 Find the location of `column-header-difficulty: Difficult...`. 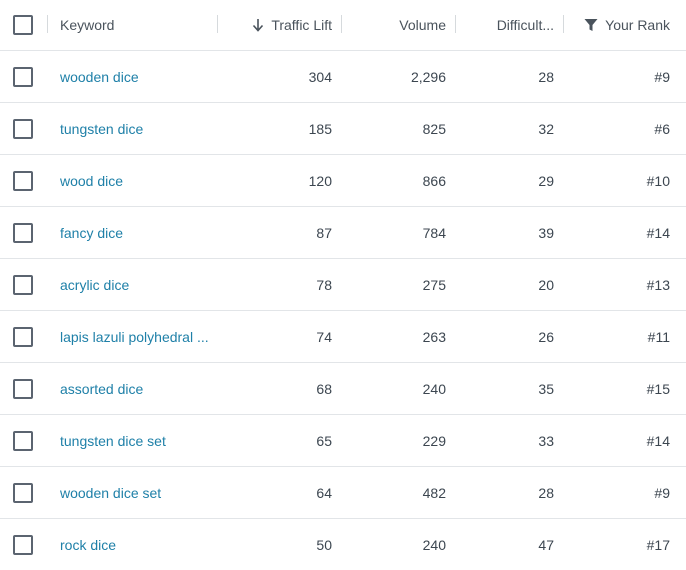

column-header-difficulty: Difficult... is located at coordinates (507, 25).